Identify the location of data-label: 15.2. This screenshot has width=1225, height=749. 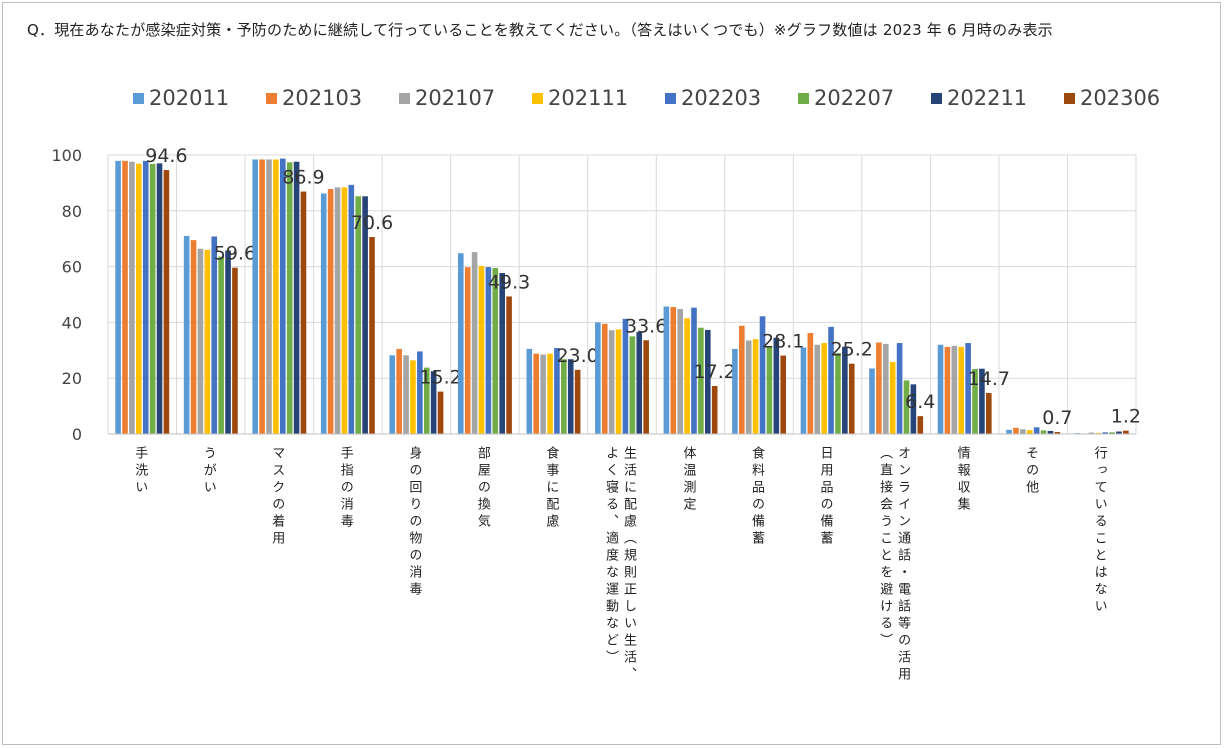
(440, 378).